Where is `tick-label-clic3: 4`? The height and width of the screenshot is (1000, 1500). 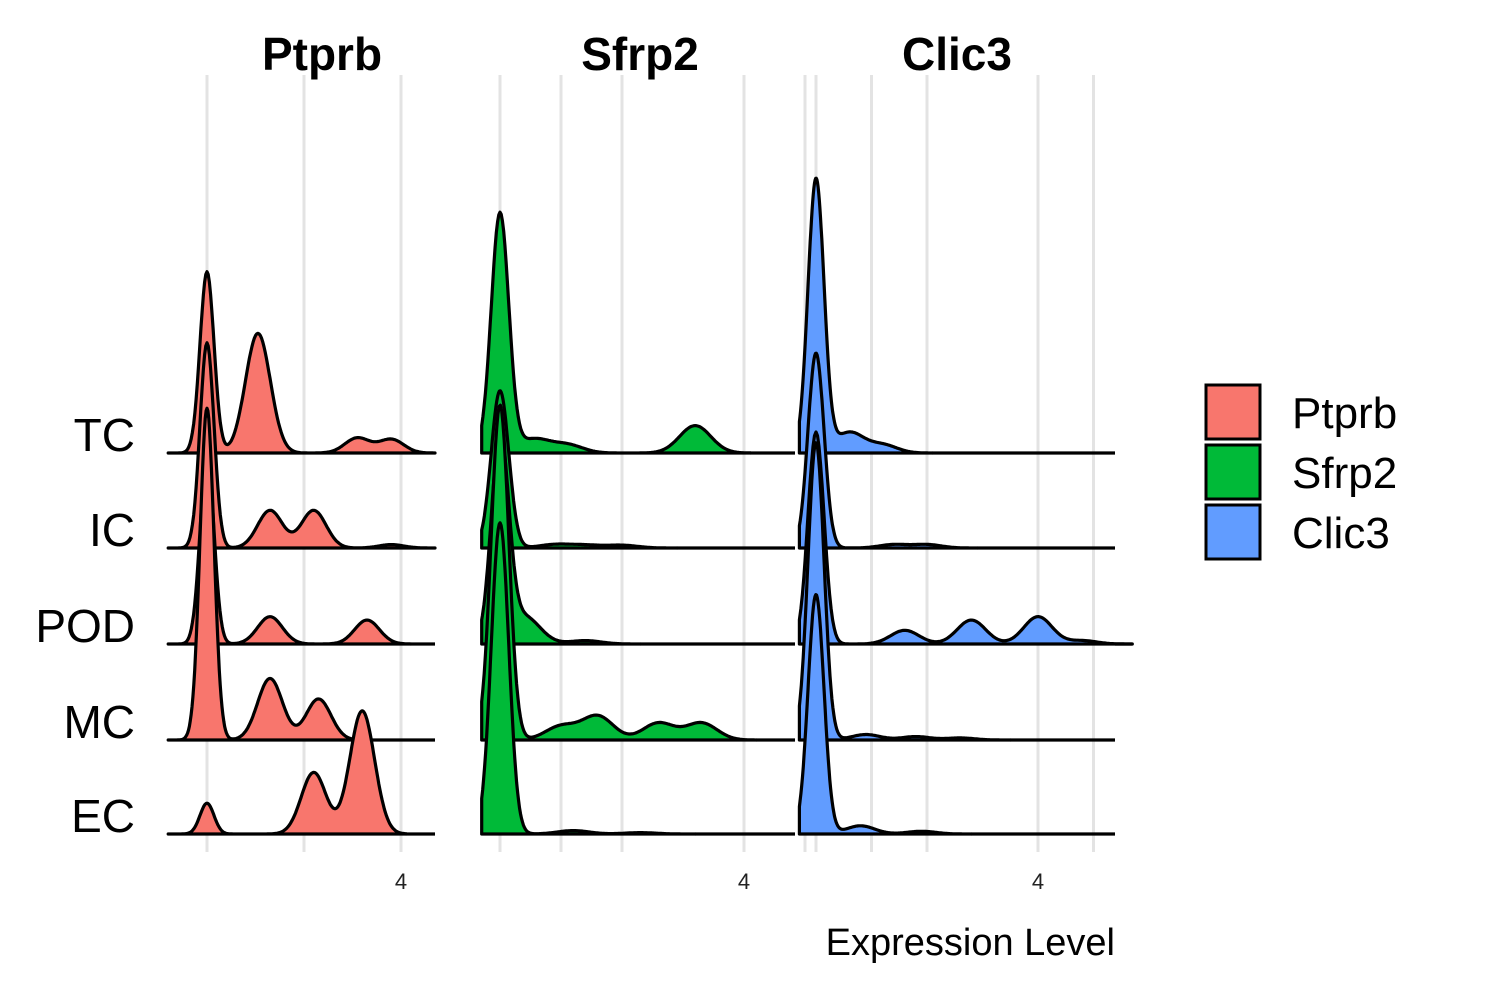
tick-label-clic3: 4 is located at coordinates (1038, 881).